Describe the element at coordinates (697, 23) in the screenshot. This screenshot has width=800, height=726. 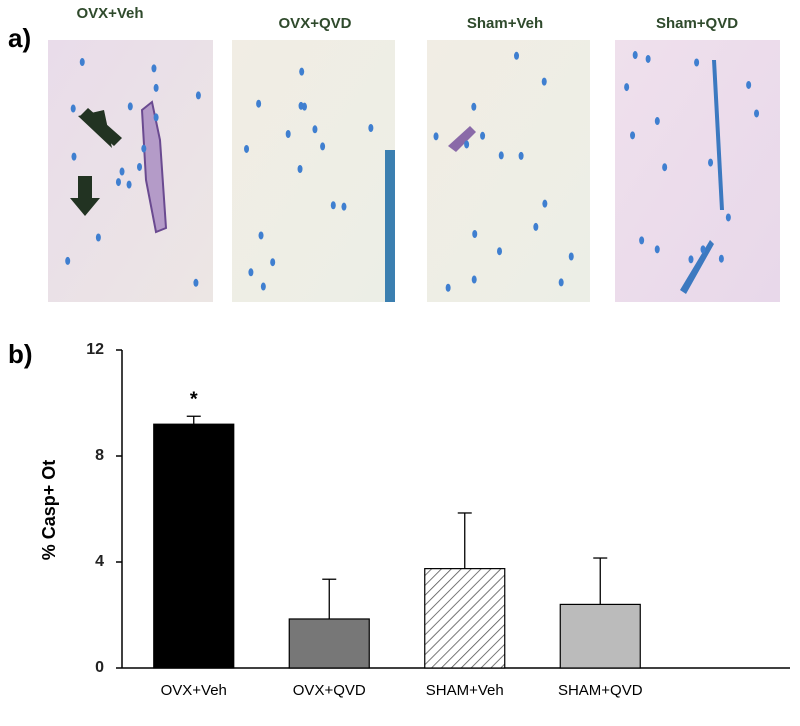
I see `image-title: Sham+QVD` at that location.